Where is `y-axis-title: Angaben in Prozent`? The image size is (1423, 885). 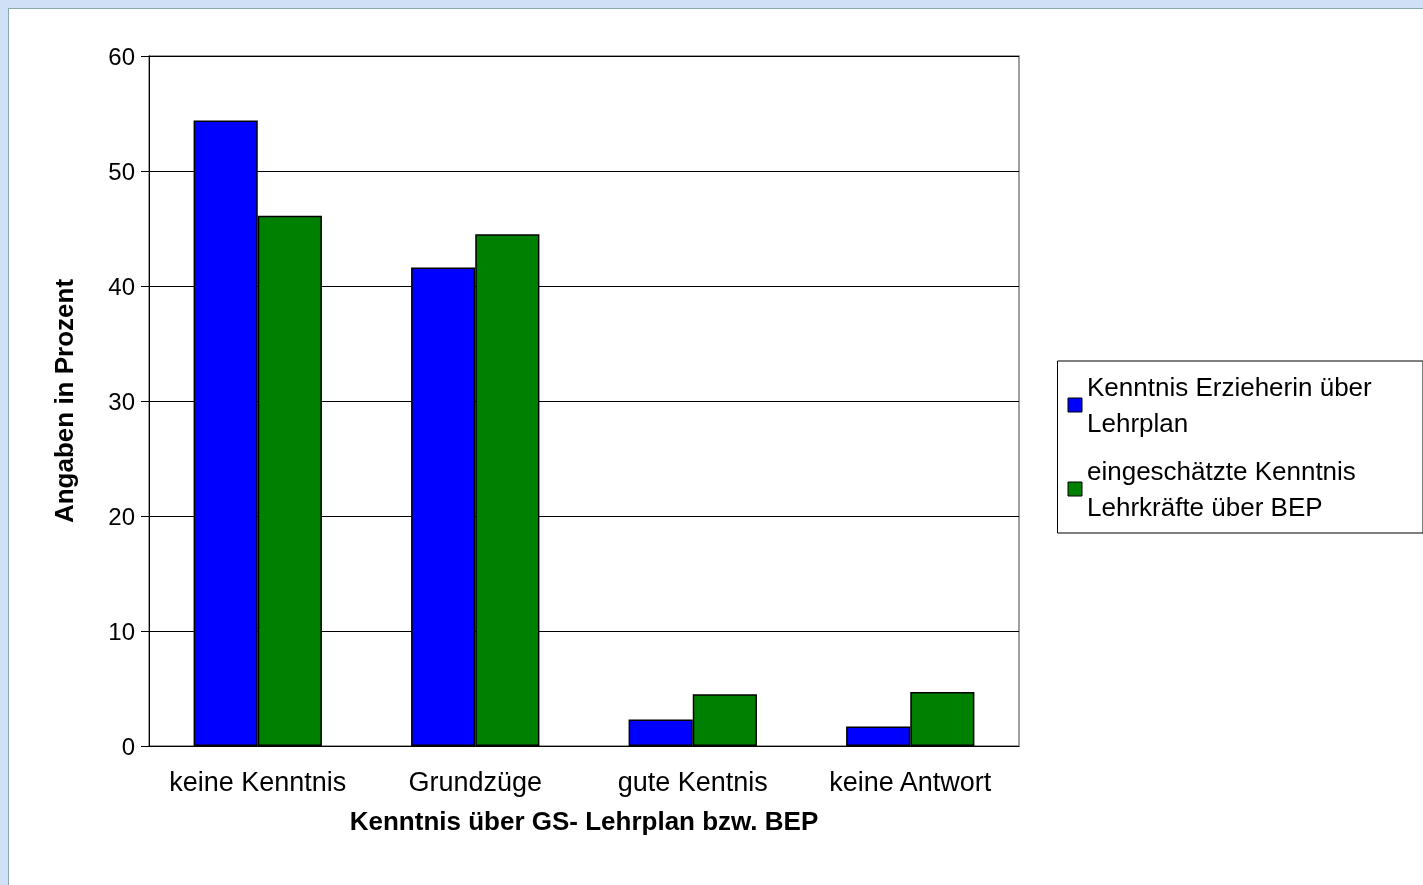 y-axis-title: Angaben in Prozent is located at coordinates (64, 401).